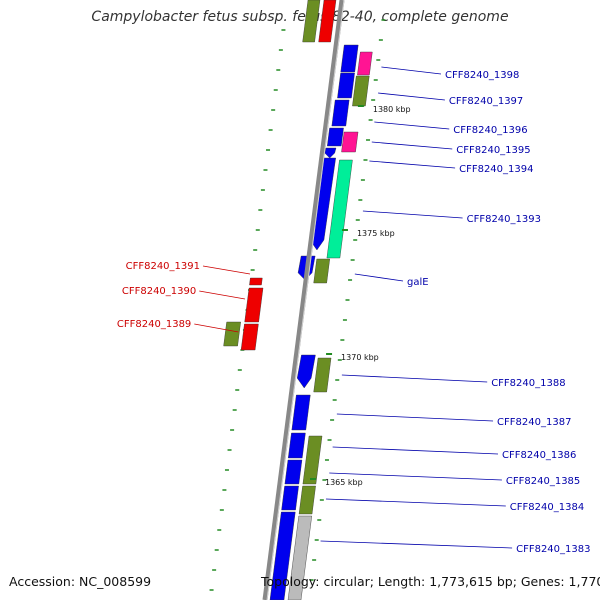 The width and height of the screenshot is (600, 600). What do you see at coordinates (418, 282) in the screenshot?
I see `feature-label-right: galE` at bounding box center [418, 282].